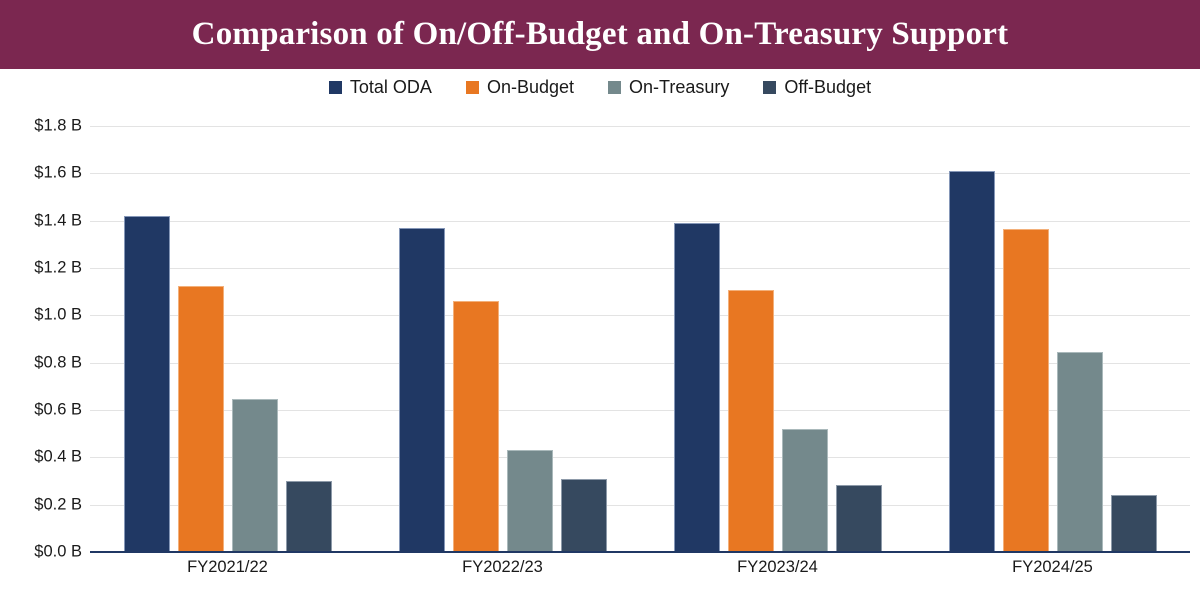 This screenshot has height=600, width=1200. I want to click on chart-legend: Total ODA On-Budget On-Treasury Off-Budget, so click(600, 87).